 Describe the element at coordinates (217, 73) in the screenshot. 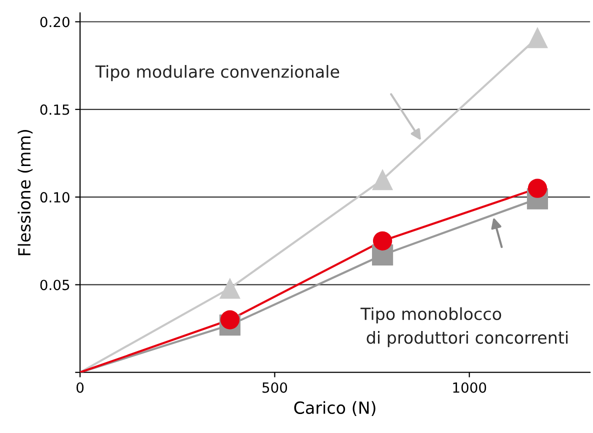

I see `annotation: Tipo modulare convenzionale` at that location.